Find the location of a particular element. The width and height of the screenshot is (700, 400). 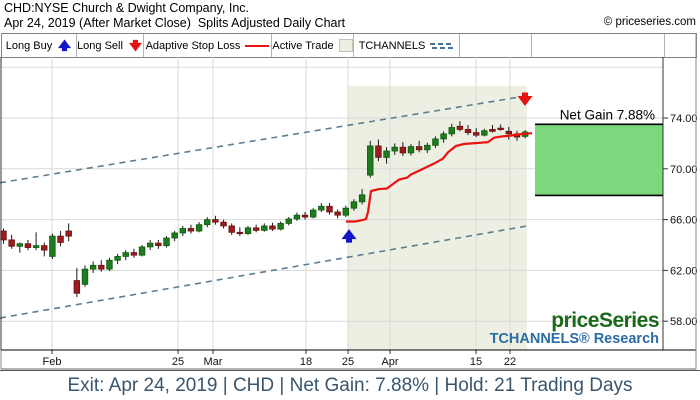

tchannels-dashes-icon is located at coordinates (442, 45).